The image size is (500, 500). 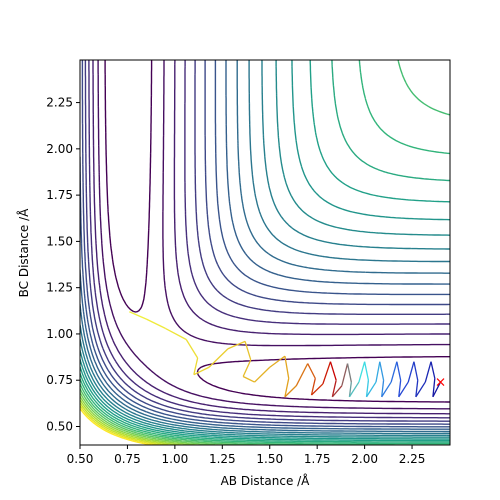 I want to click on y-tick-label: 0.50, so click(x=59, y=426).